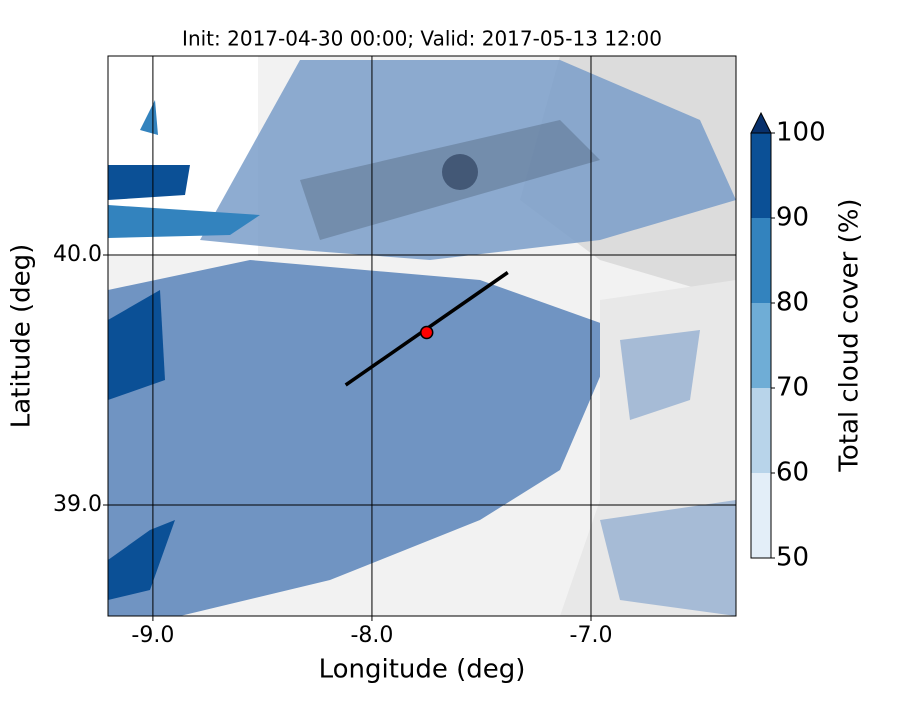  I want to click on x-tick-label: -8.0, so click(371, 635).